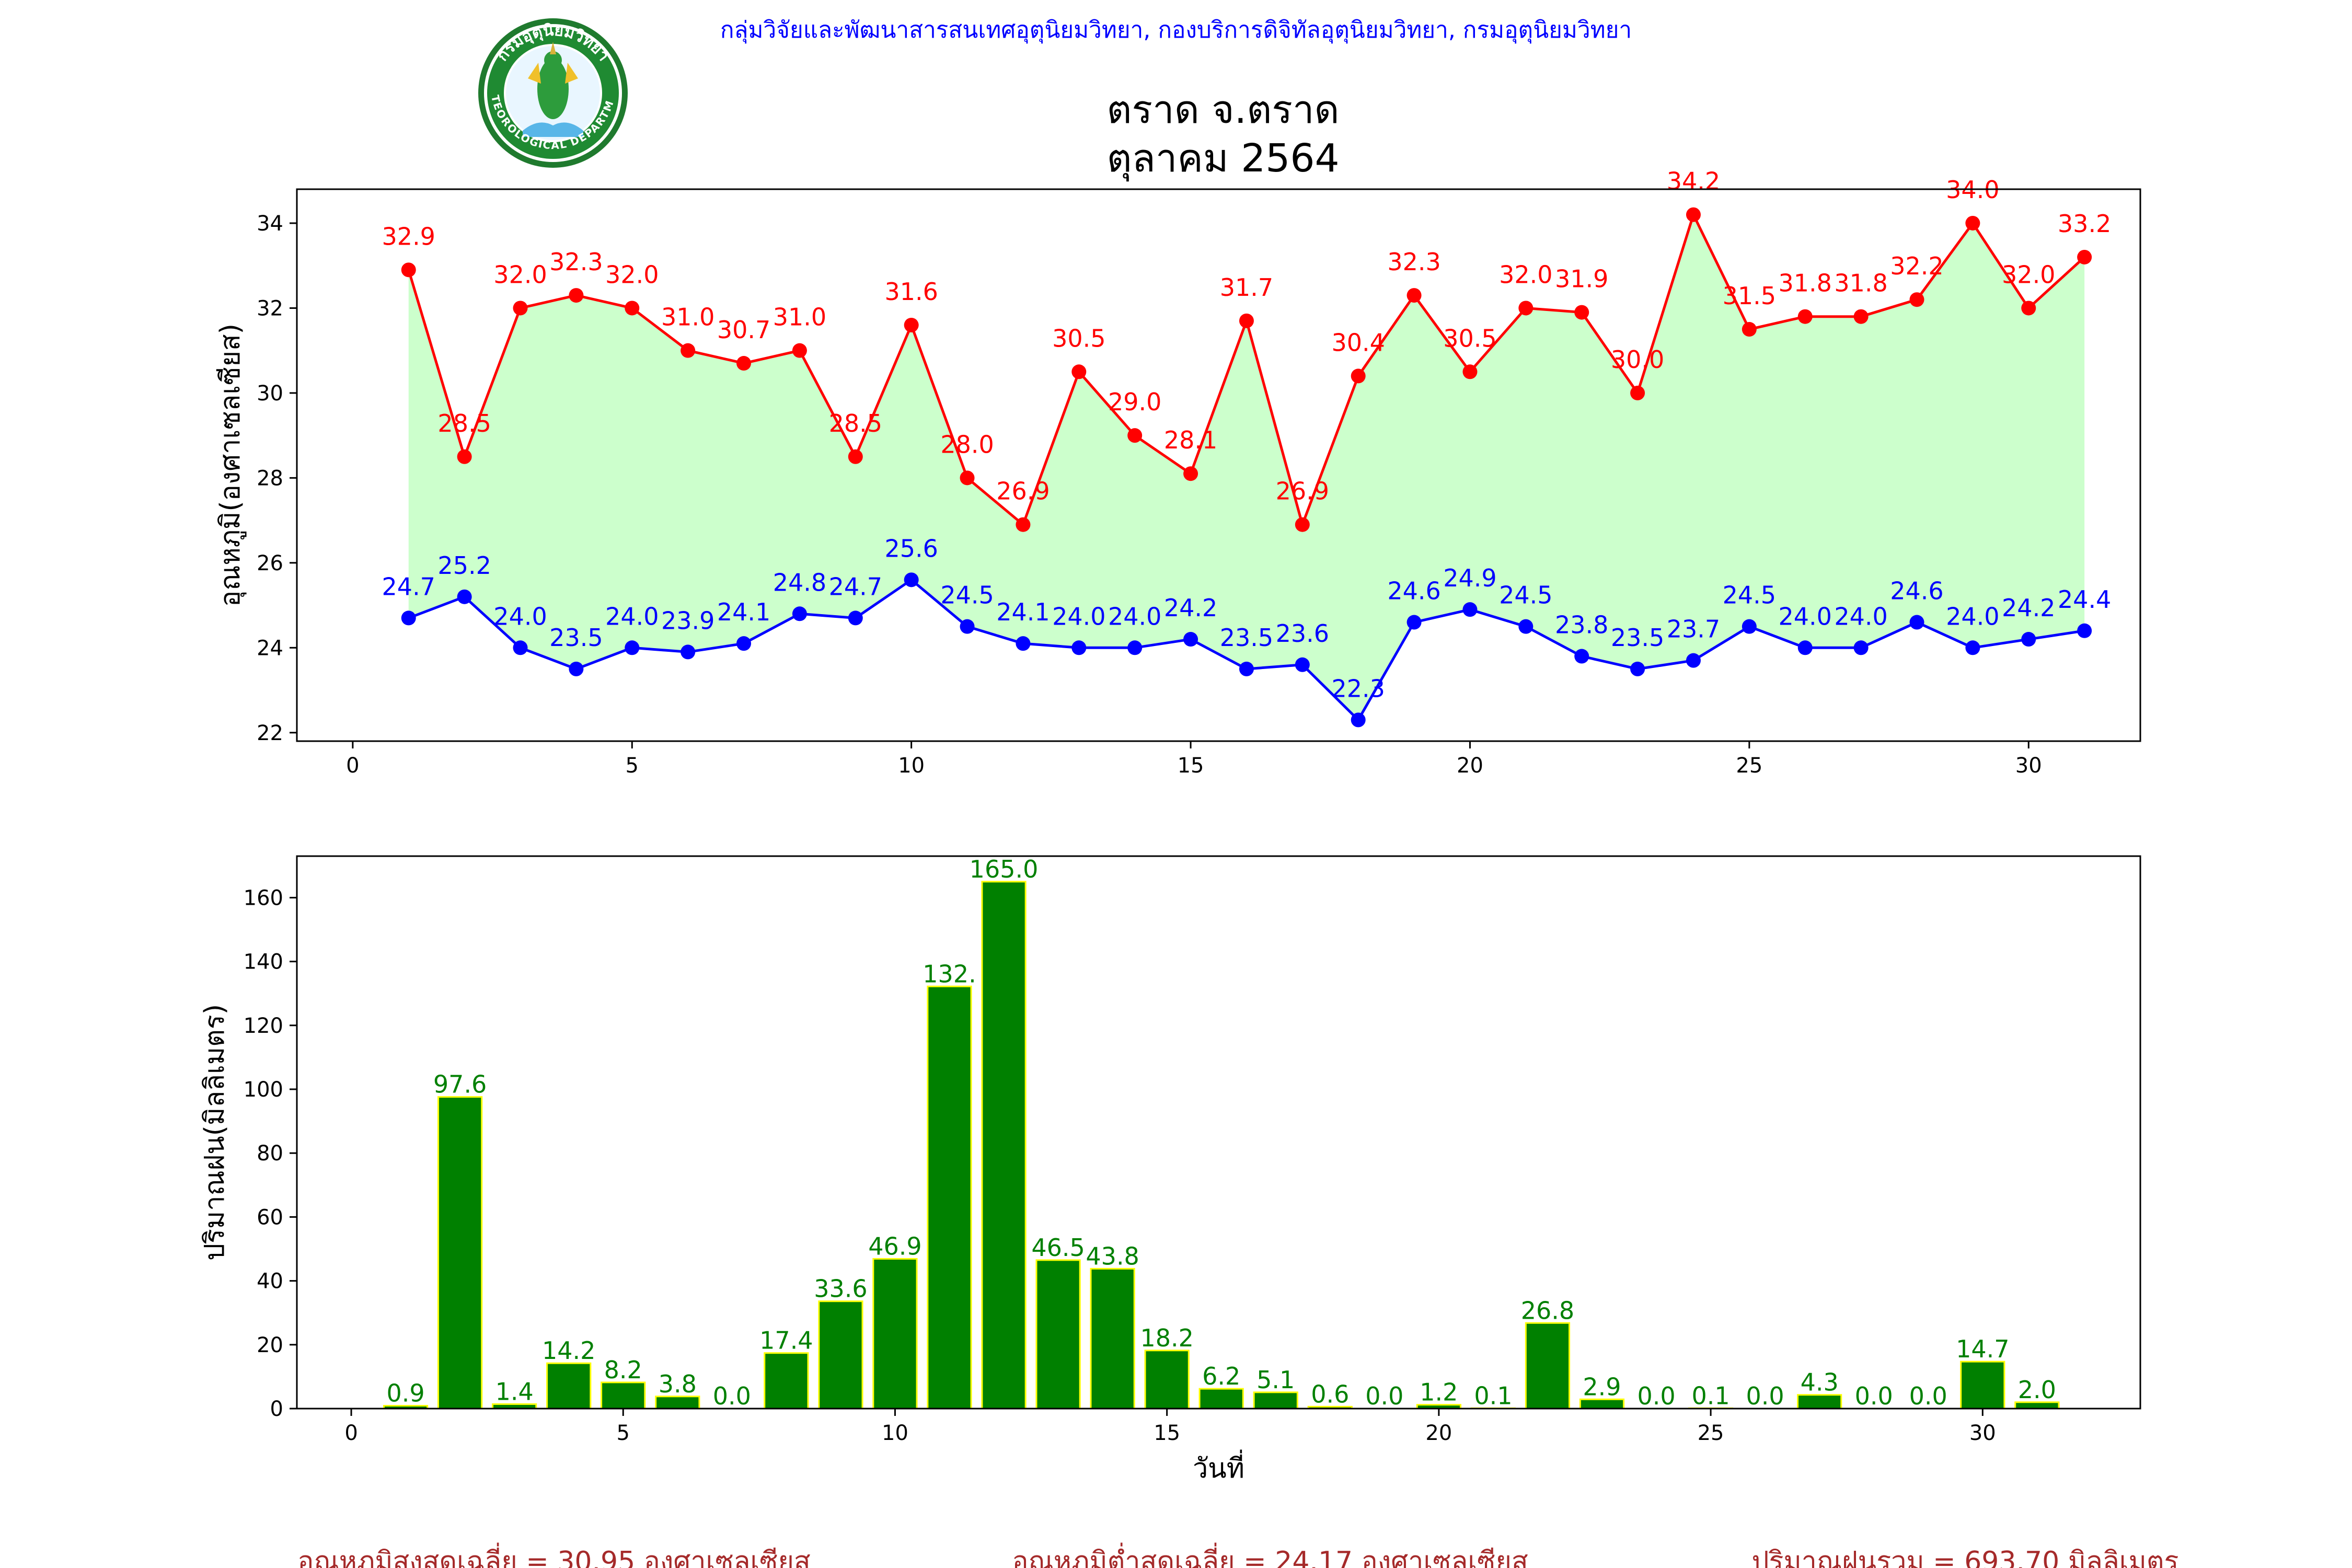 Image resolution: width=2352 pixels, height=1568 pixels. What do you see at coordinates (1637, 359) in the screenshot?
I see `max-temp-label: 30.0` at bounding box center [1637, 359].